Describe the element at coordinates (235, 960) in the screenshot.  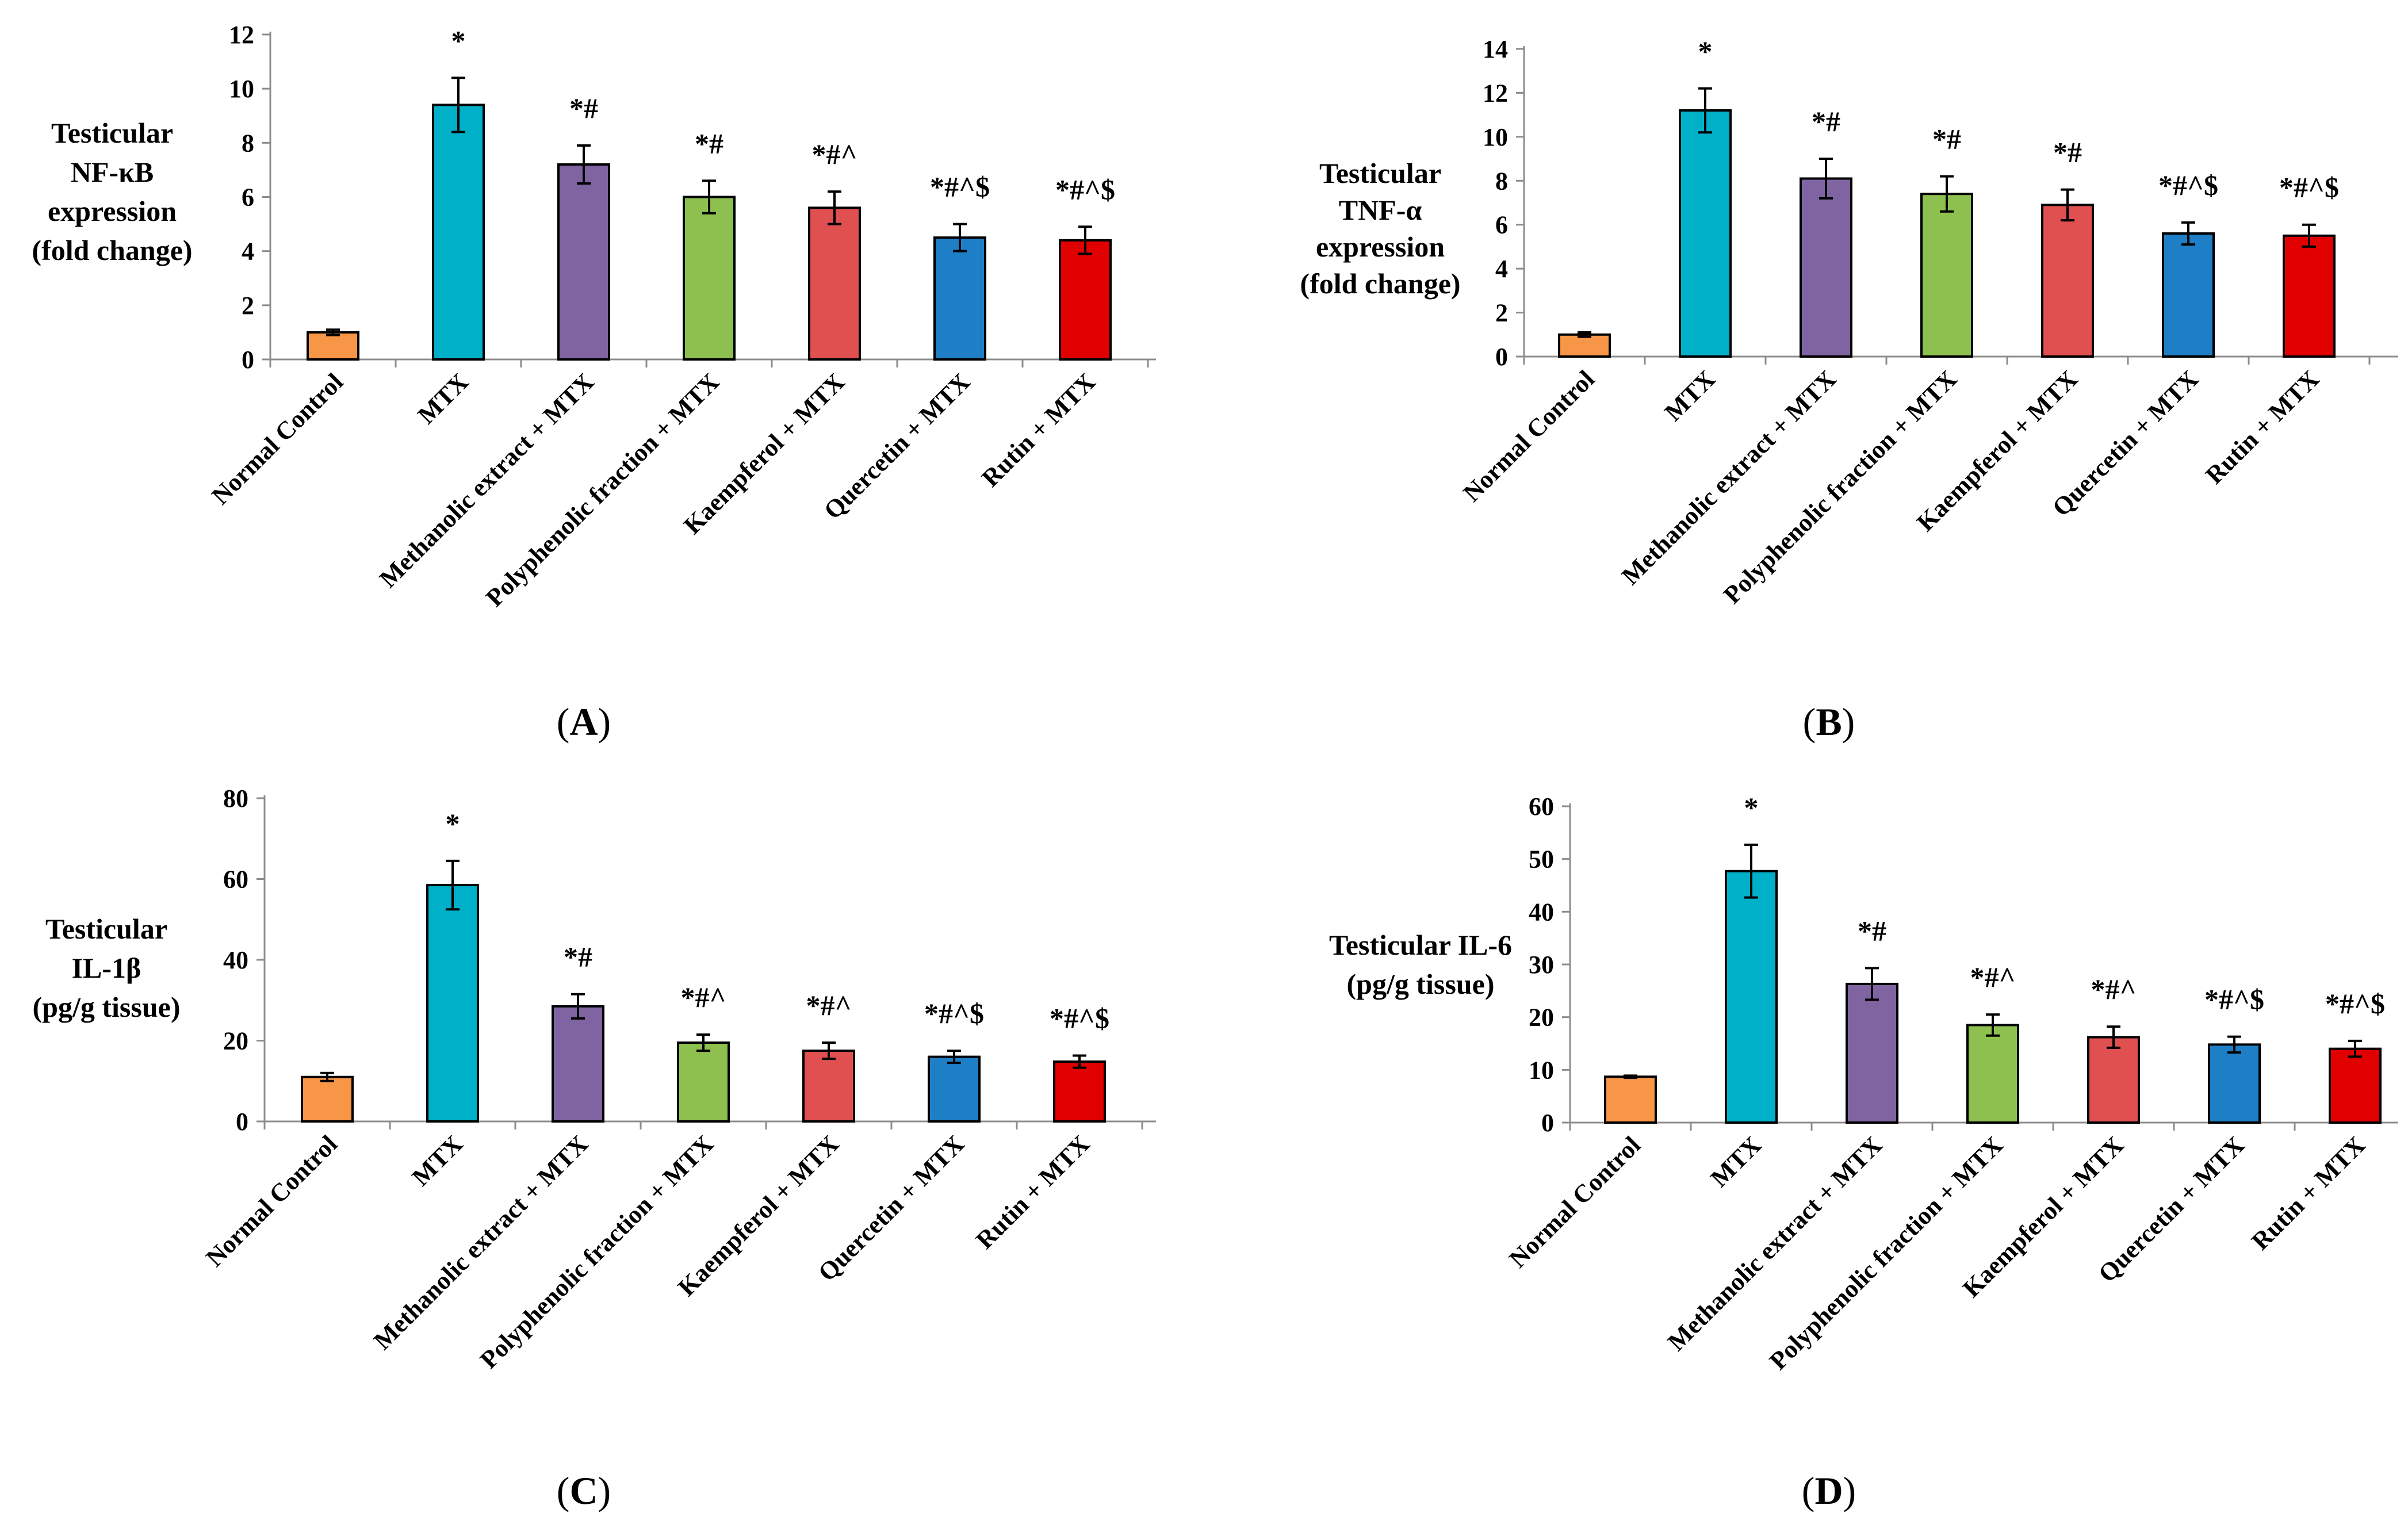
I see `y-tick-label: 40` at that location.